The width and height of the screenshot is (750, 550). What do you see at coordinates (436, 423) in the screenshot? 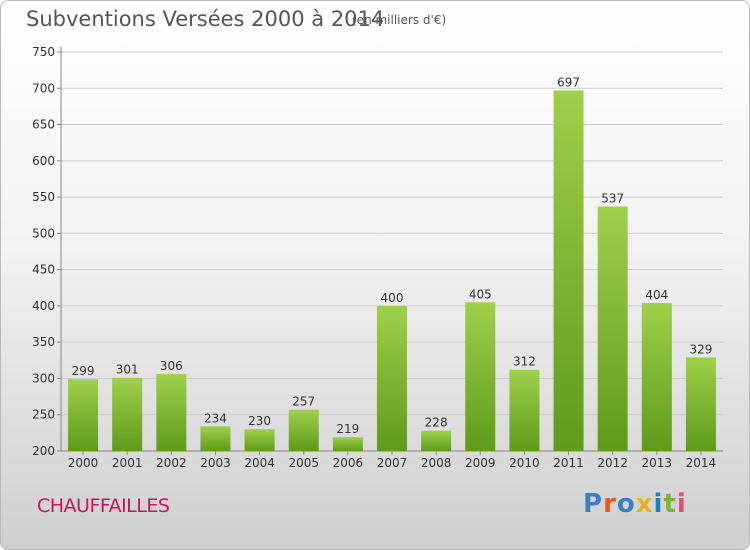
I see `data-label: 228` at bounding box center [436, 423].